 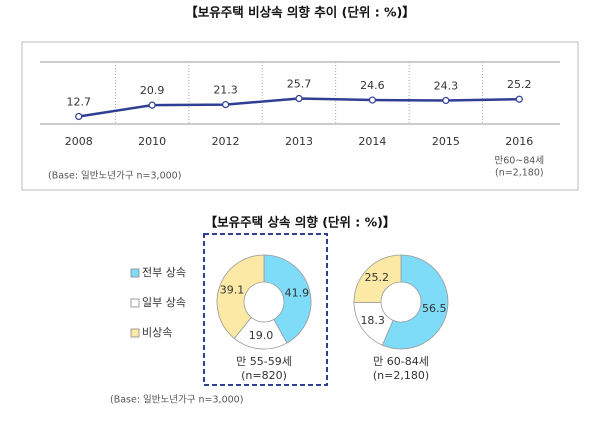 I want to click on x-tick-label: 2010, so click(x=152, y=141).